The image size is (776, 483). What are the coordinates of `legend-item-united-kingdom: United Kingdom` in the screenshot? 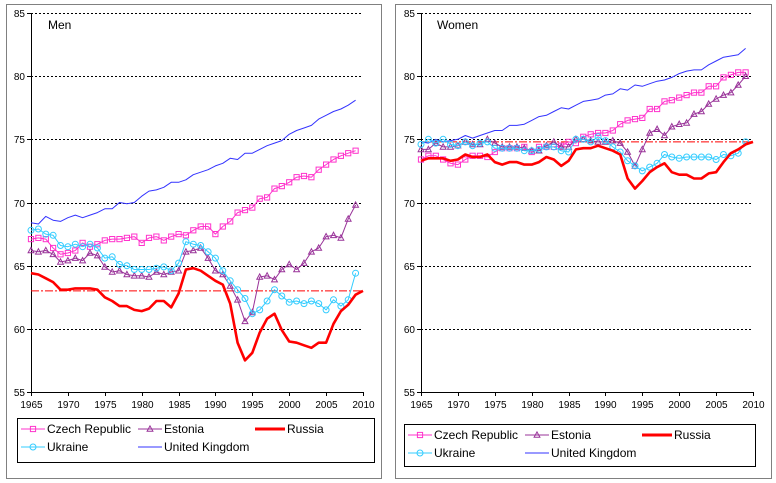 It's located at (193, 447).